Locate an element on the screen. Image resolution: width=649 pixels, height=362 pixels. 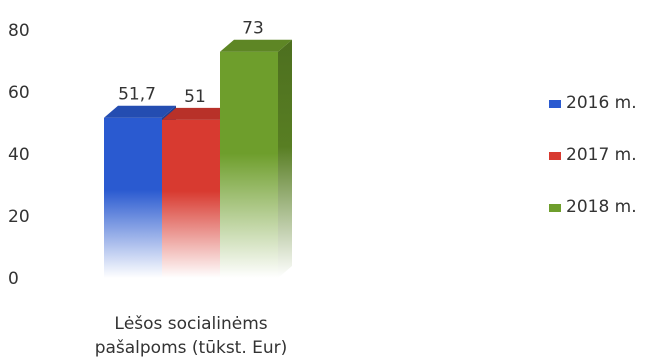
legend: 2016 m. 2017 m. 2018 m. is located at coordinates (593, 155).